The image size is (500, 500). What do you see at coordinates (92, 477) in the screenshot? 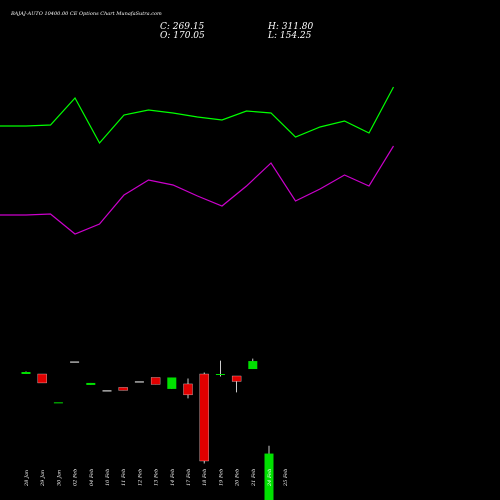
I see `x-tick-label: 04 Feb` at bounding box center [92, 477].